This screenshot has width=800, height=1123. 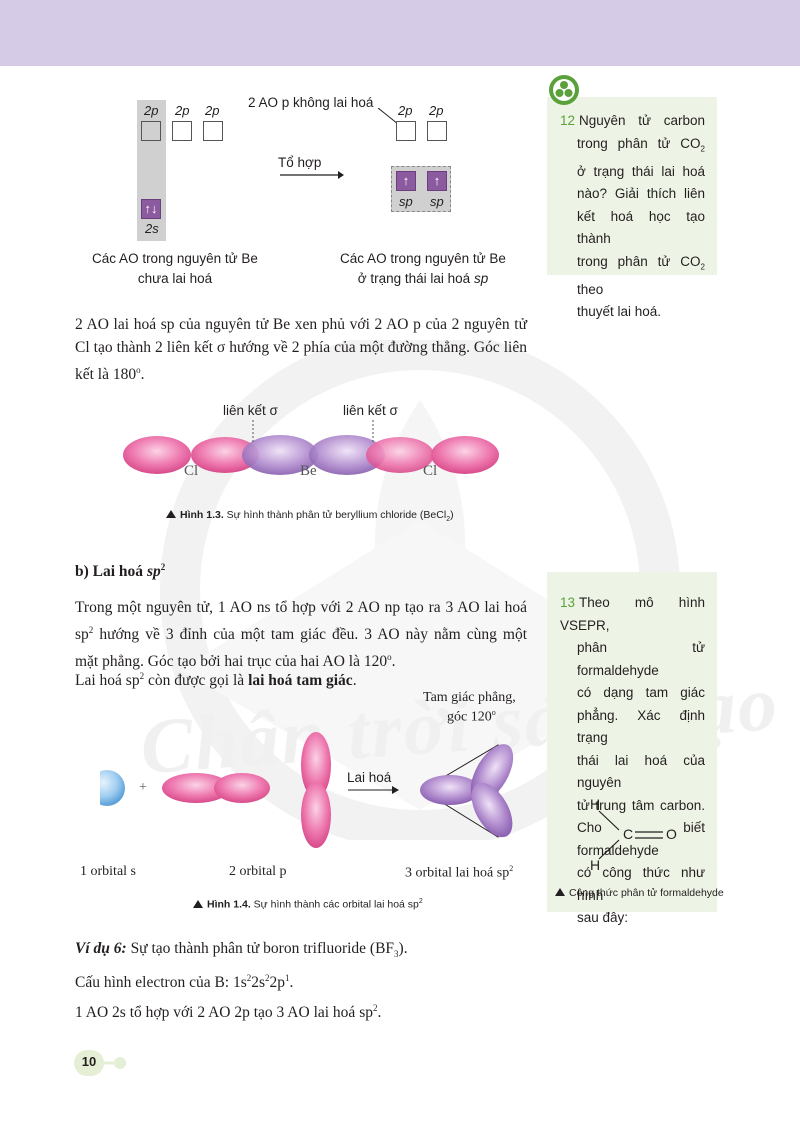 I want to click on formaldehyde-structure, so click(x=630, y=835).